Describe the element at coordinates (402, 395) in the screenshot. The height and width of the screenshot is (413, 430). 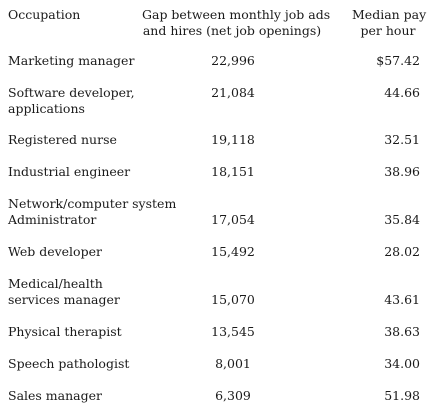
I see `pay-cell: 51.98` at that location.